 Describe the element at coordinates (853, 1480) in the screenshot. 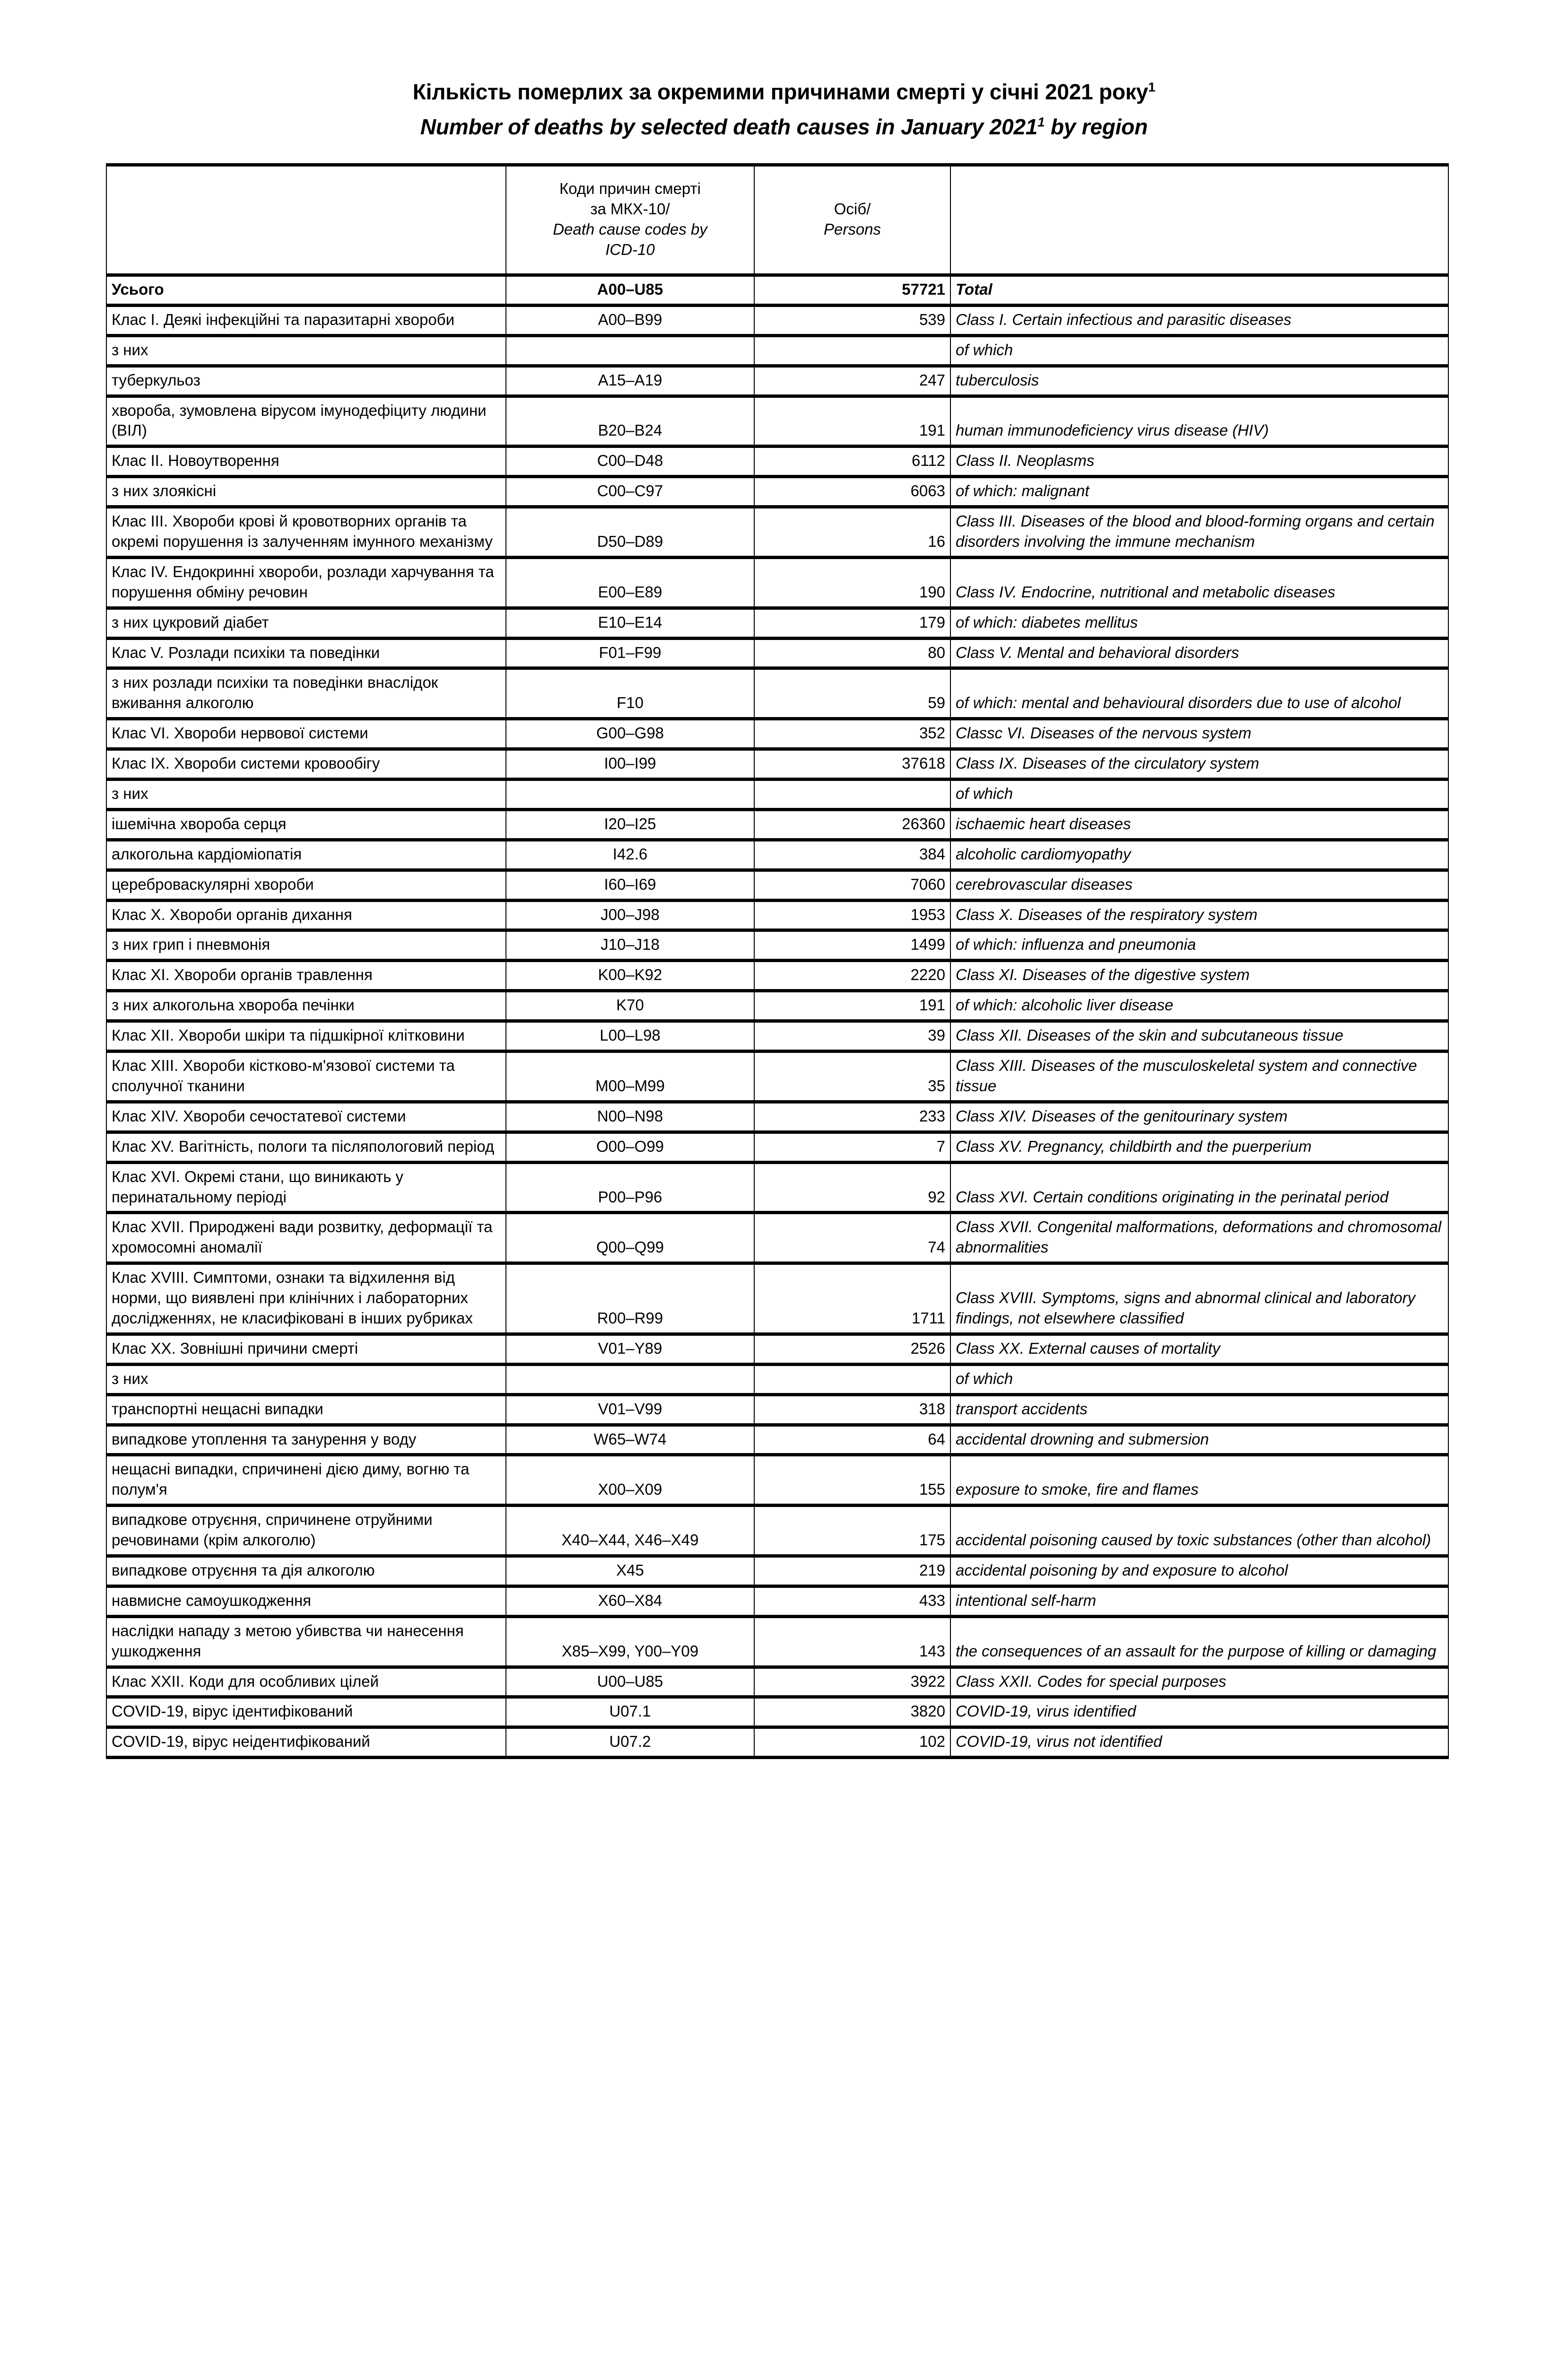

I see `row-persons-value: 155` at that location.